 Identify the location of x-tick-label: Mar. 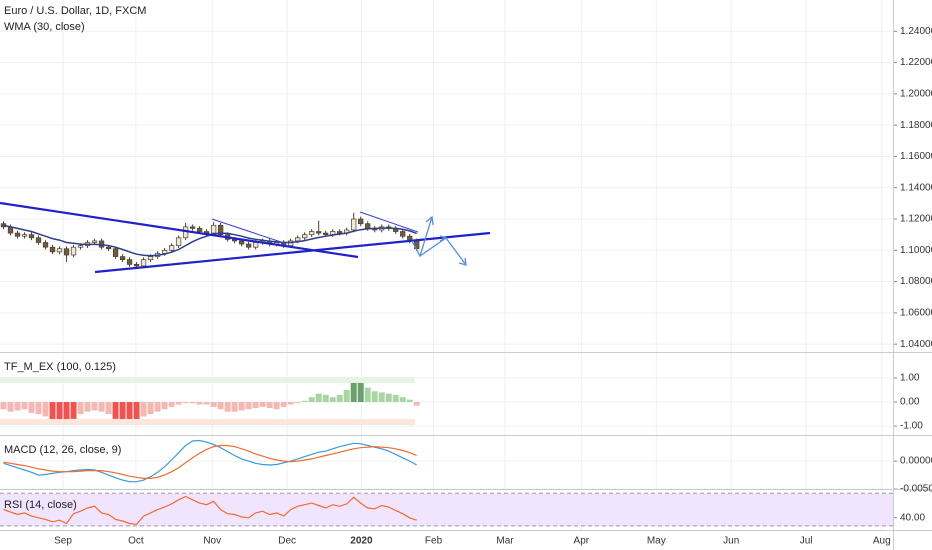
(505, 541).